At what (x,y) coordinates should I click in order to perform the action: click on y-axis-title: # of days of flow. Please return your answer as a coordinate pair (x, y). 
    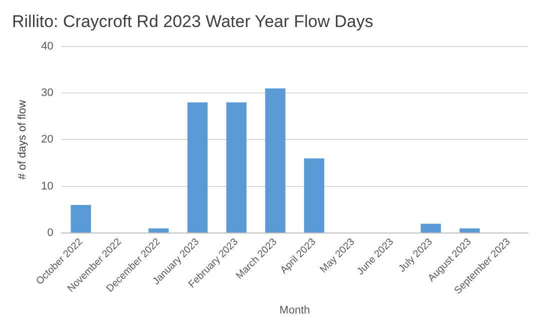
    Looking at the image, I should click on (22, 140).